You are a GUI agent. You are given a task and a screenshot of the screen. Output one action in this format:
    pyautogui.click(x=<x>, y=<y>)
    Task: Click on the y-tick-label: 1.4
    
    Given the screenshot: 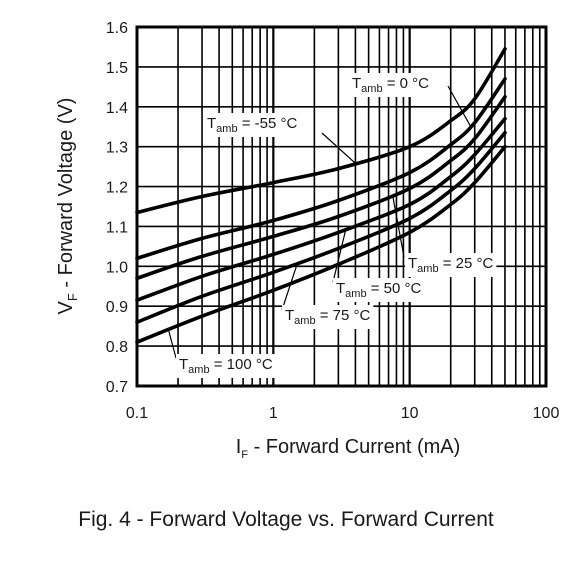 What is the action you would take?
    pyautogui.click(x=117, y=108)
    